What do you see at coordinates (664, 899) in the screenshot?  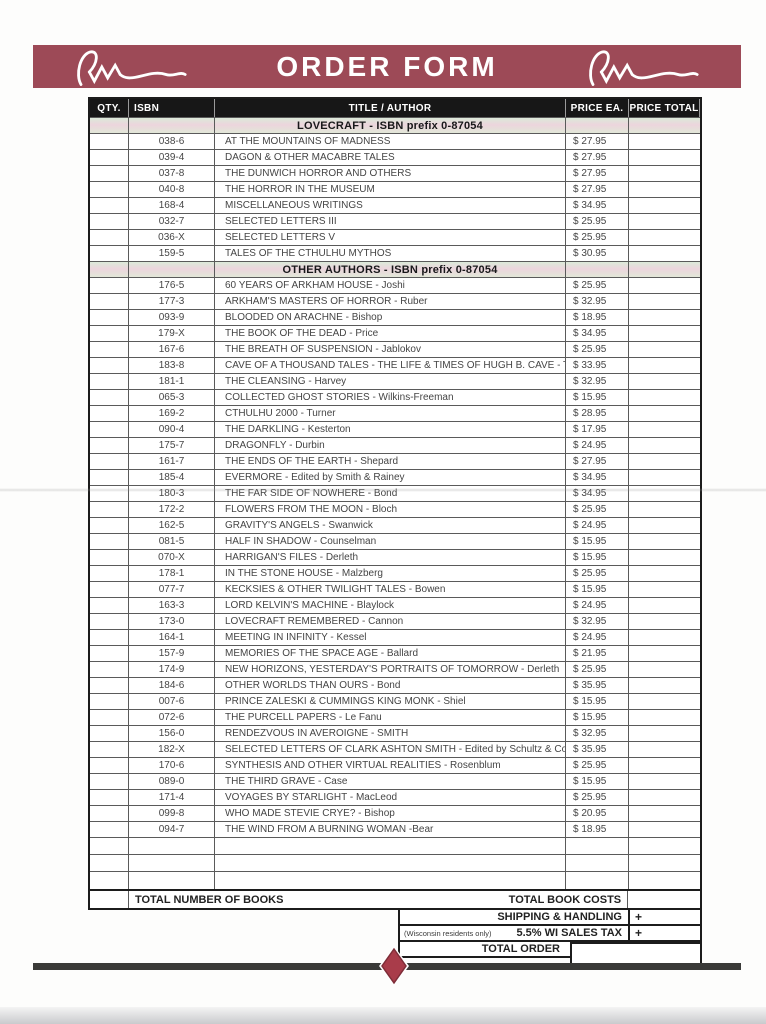 I see `total-costs-field` at bounding box center [664, 899].